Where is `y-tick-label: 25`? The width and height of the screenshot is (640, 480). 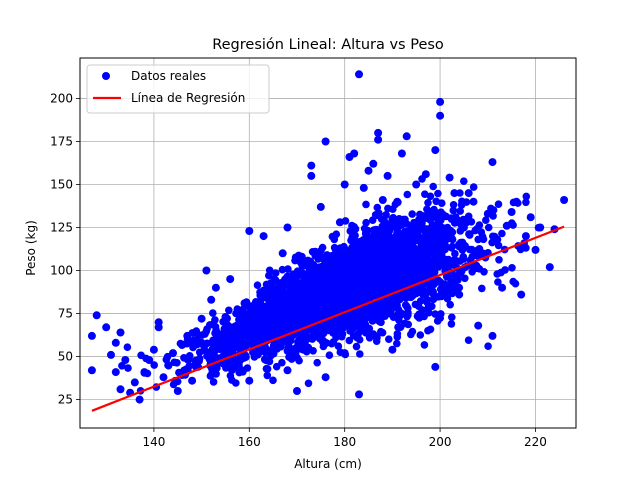 y-tick-label: 25 is located at coordinates (65, 400).